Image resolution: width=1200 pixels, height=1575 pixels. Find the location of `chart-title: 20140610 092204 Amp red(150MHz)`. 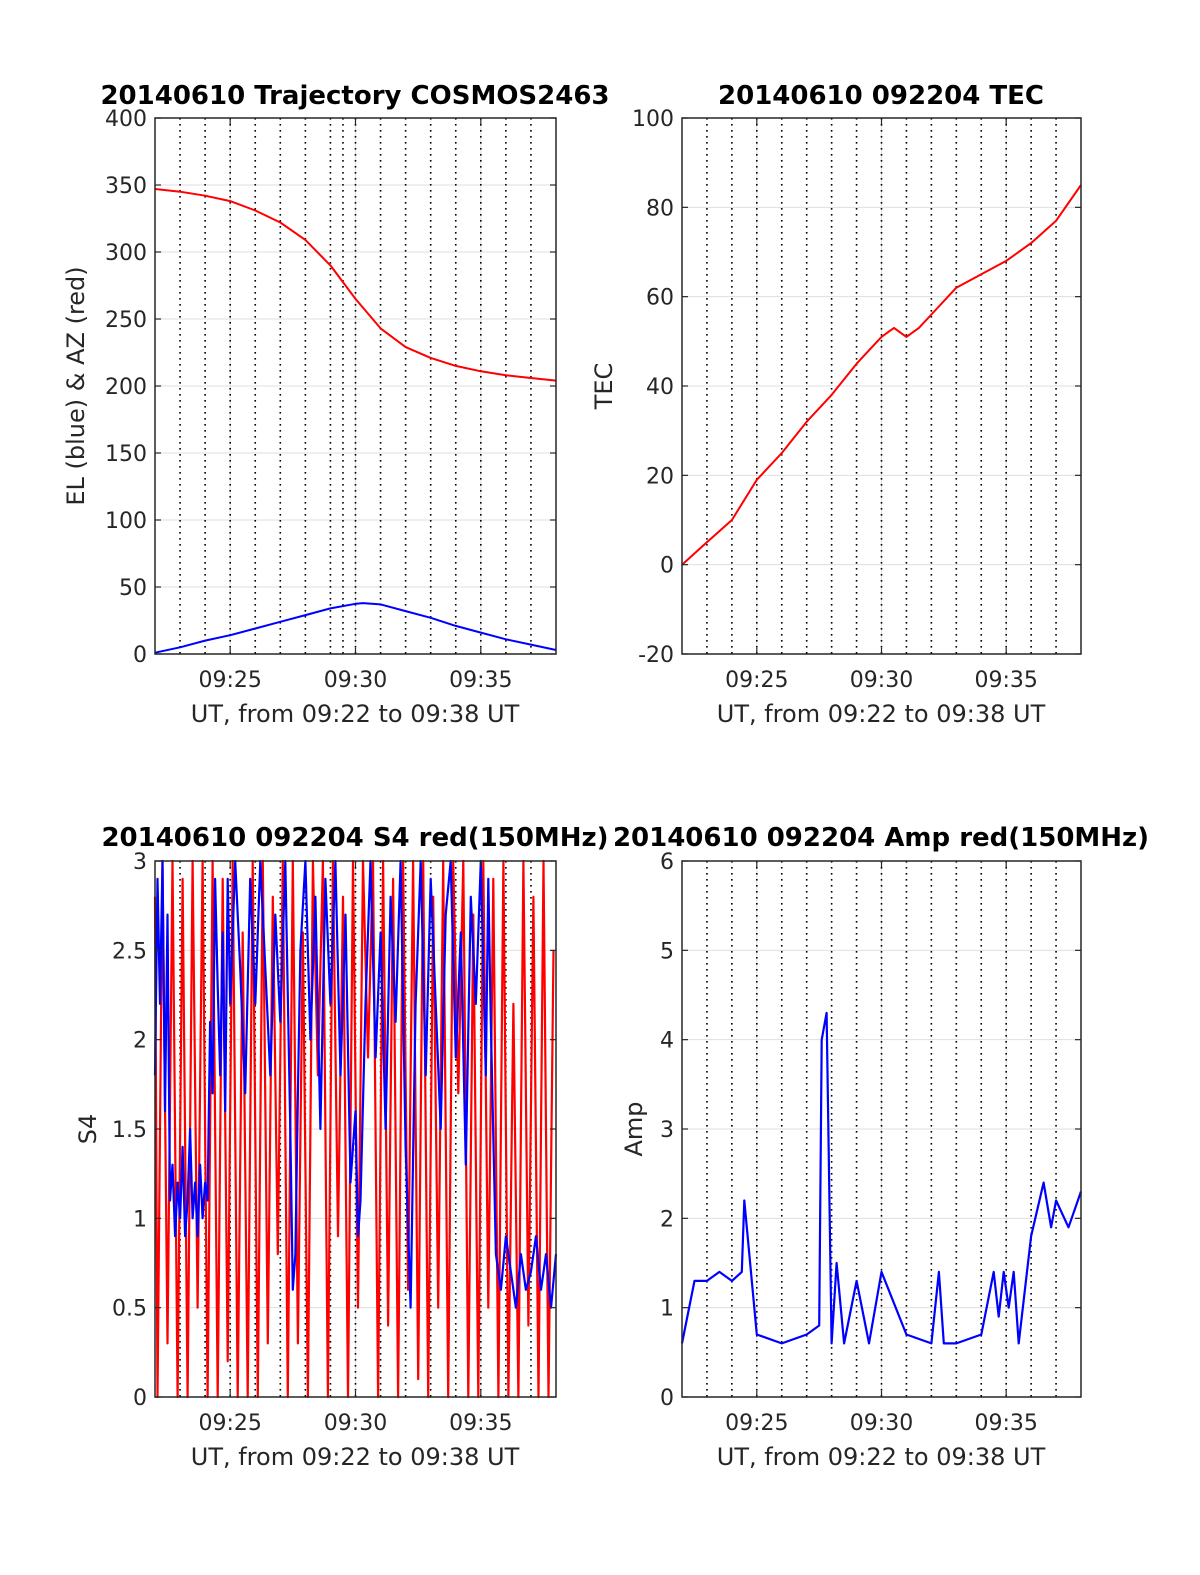

chart-title: 20140610 092204 Amp red(150MHz) is located at coordinates (881, 838).